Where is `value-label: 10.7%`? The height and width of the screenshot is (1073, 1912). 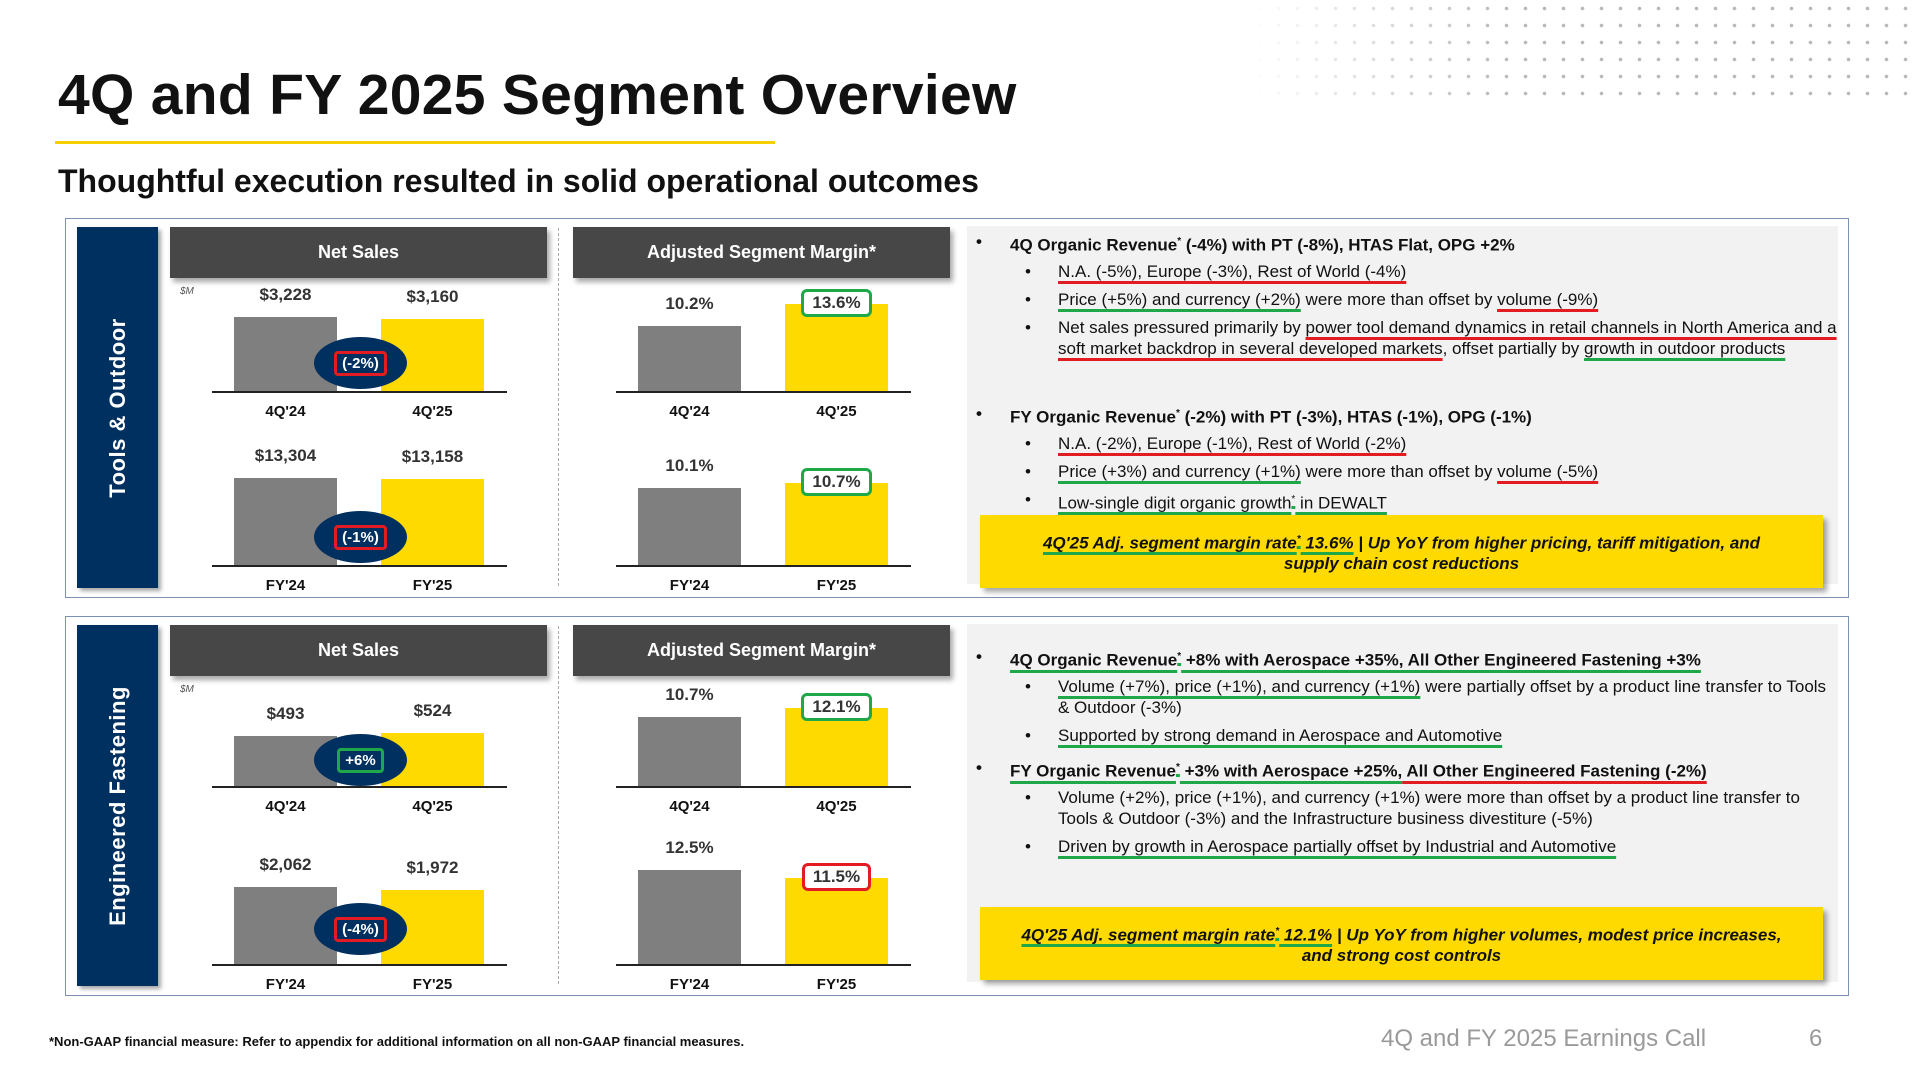 value-label: 10.7% is located at coordinates (689, 695).